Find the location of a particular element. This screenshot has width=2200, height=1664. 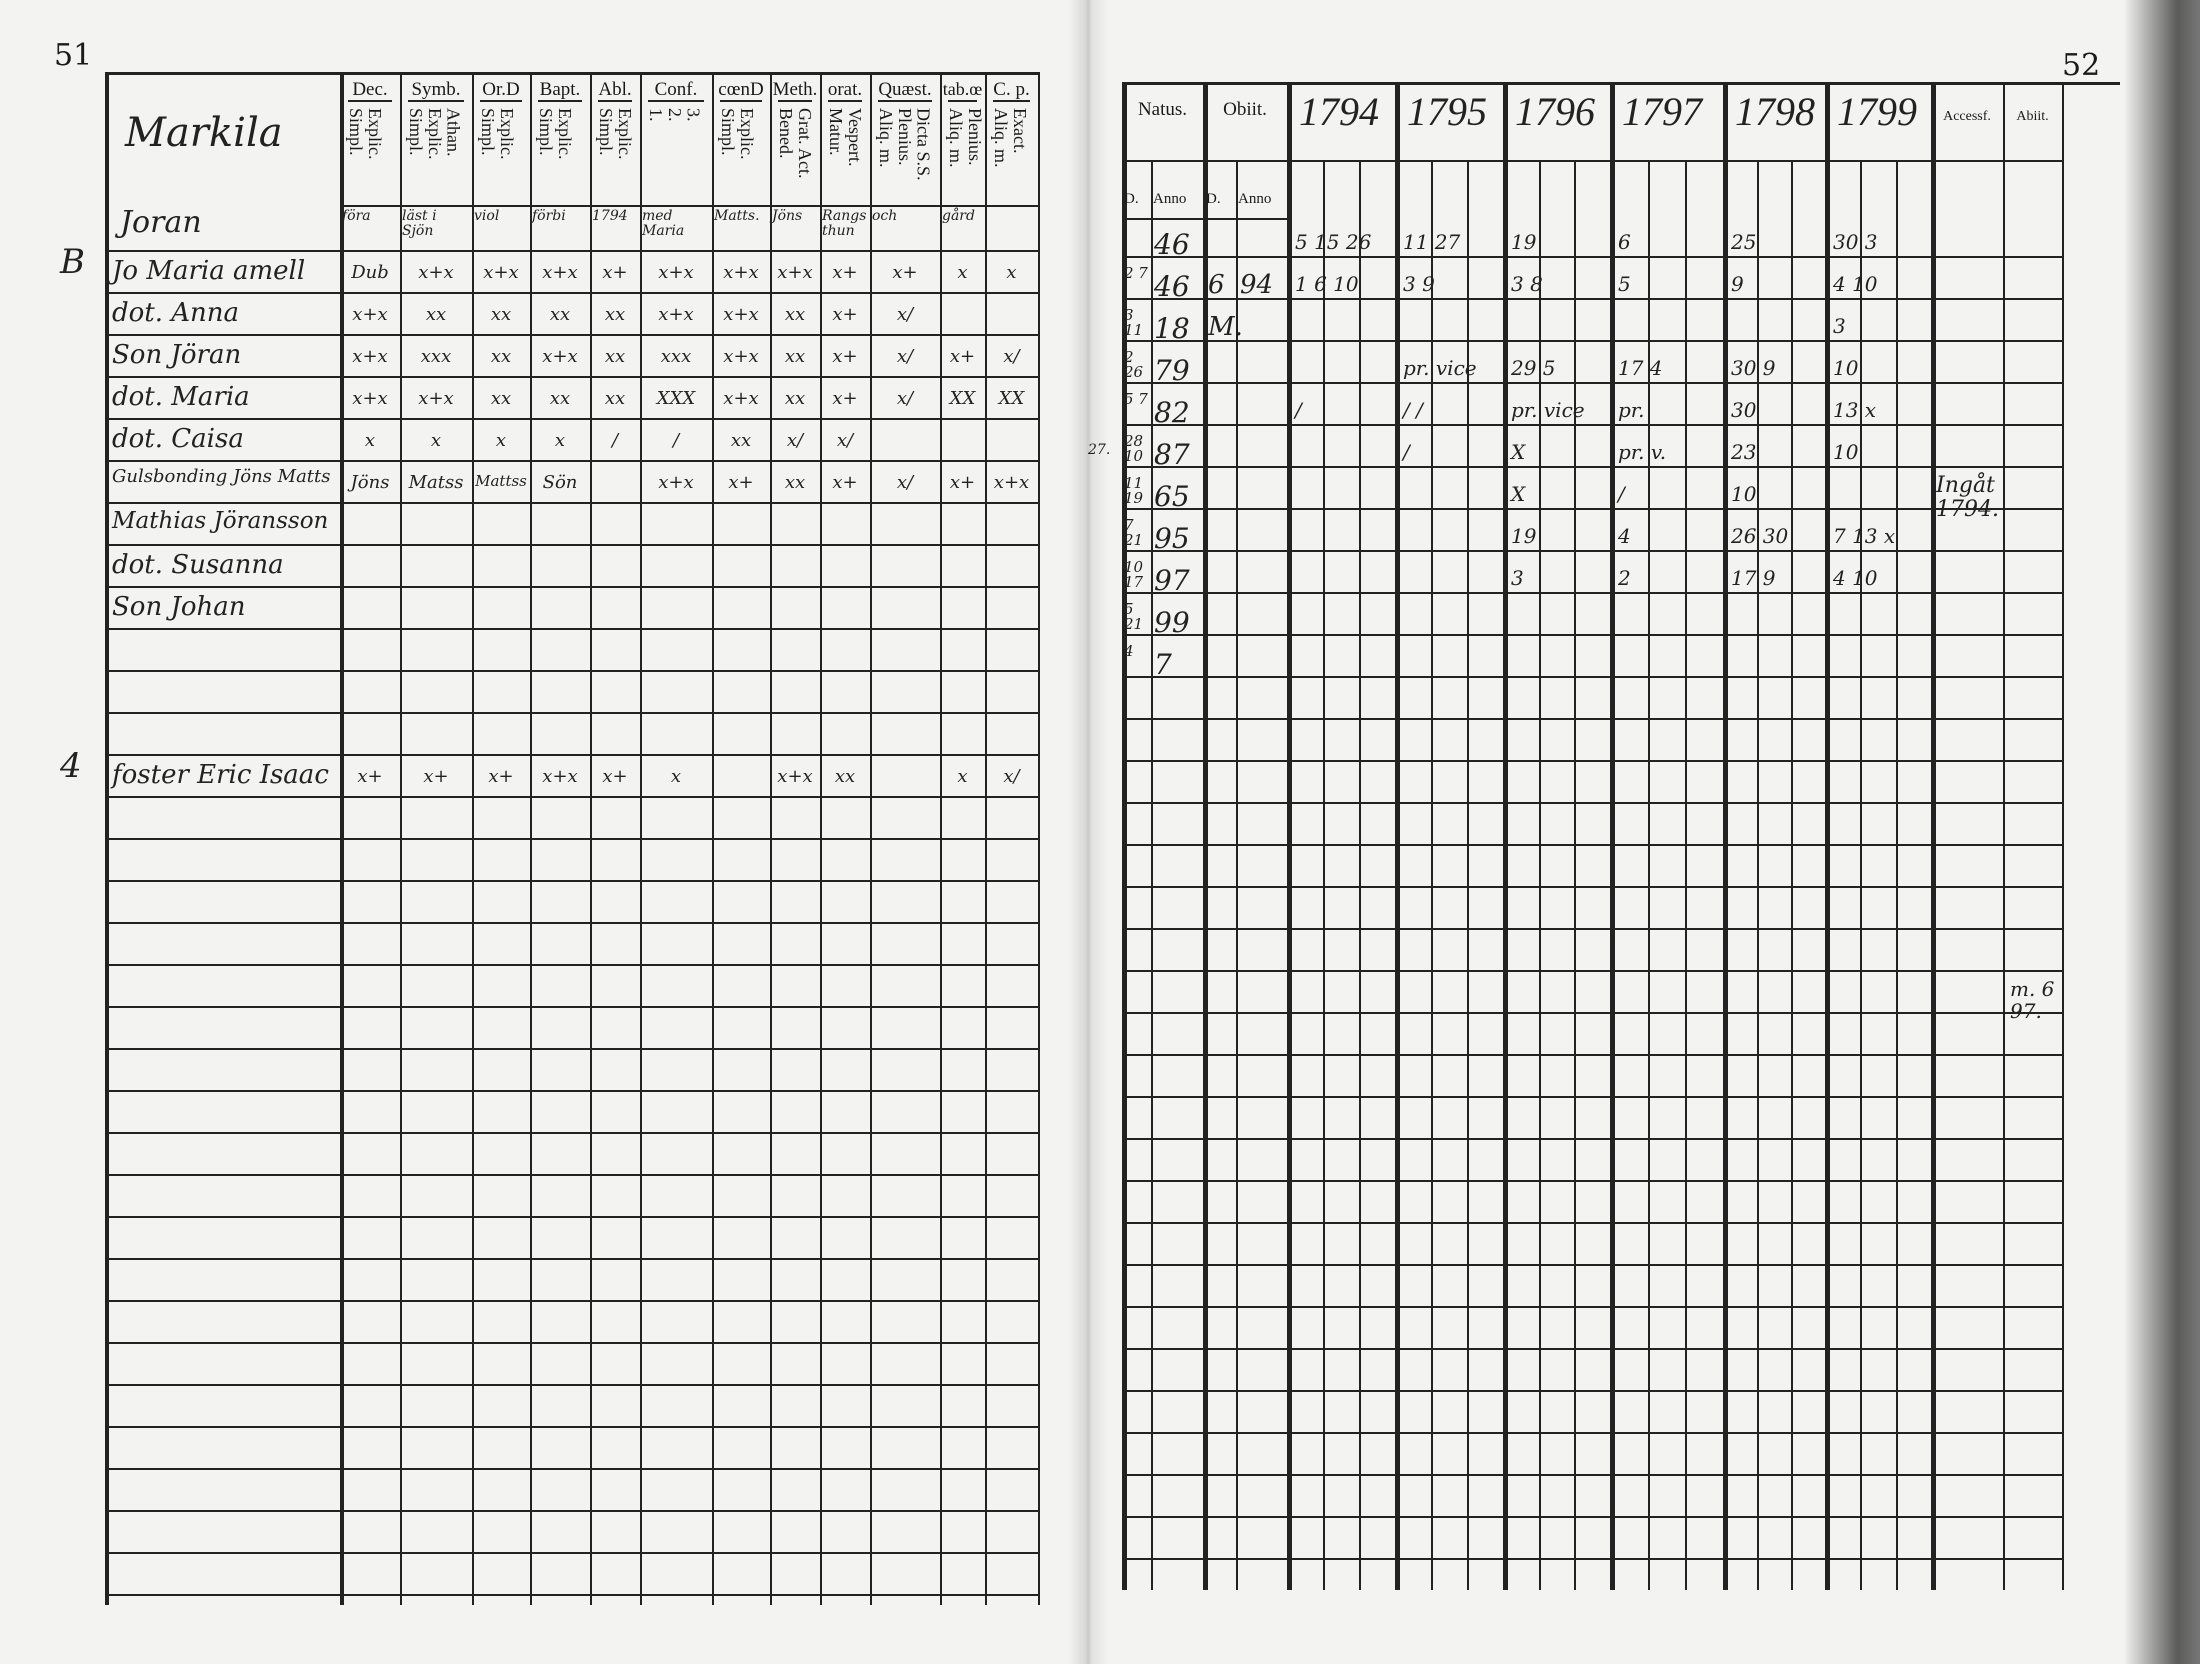

obiit-day: 6 is located at coordinates (1216, 285).